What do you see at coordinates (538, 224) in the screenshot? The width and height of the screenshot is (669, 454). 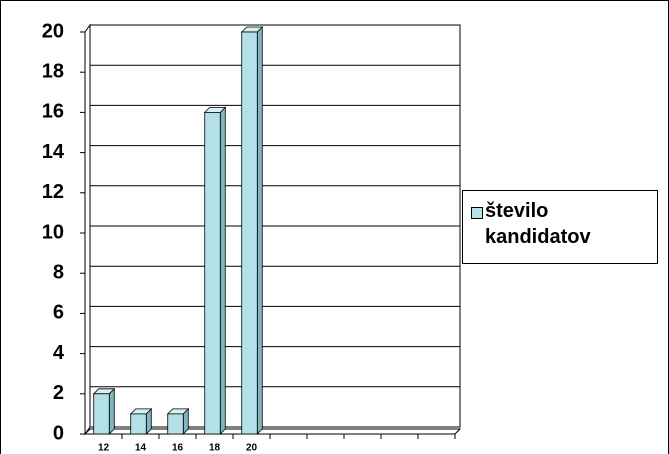 I see `legend-label: število kandidatov` at bounding box center [538, 224].